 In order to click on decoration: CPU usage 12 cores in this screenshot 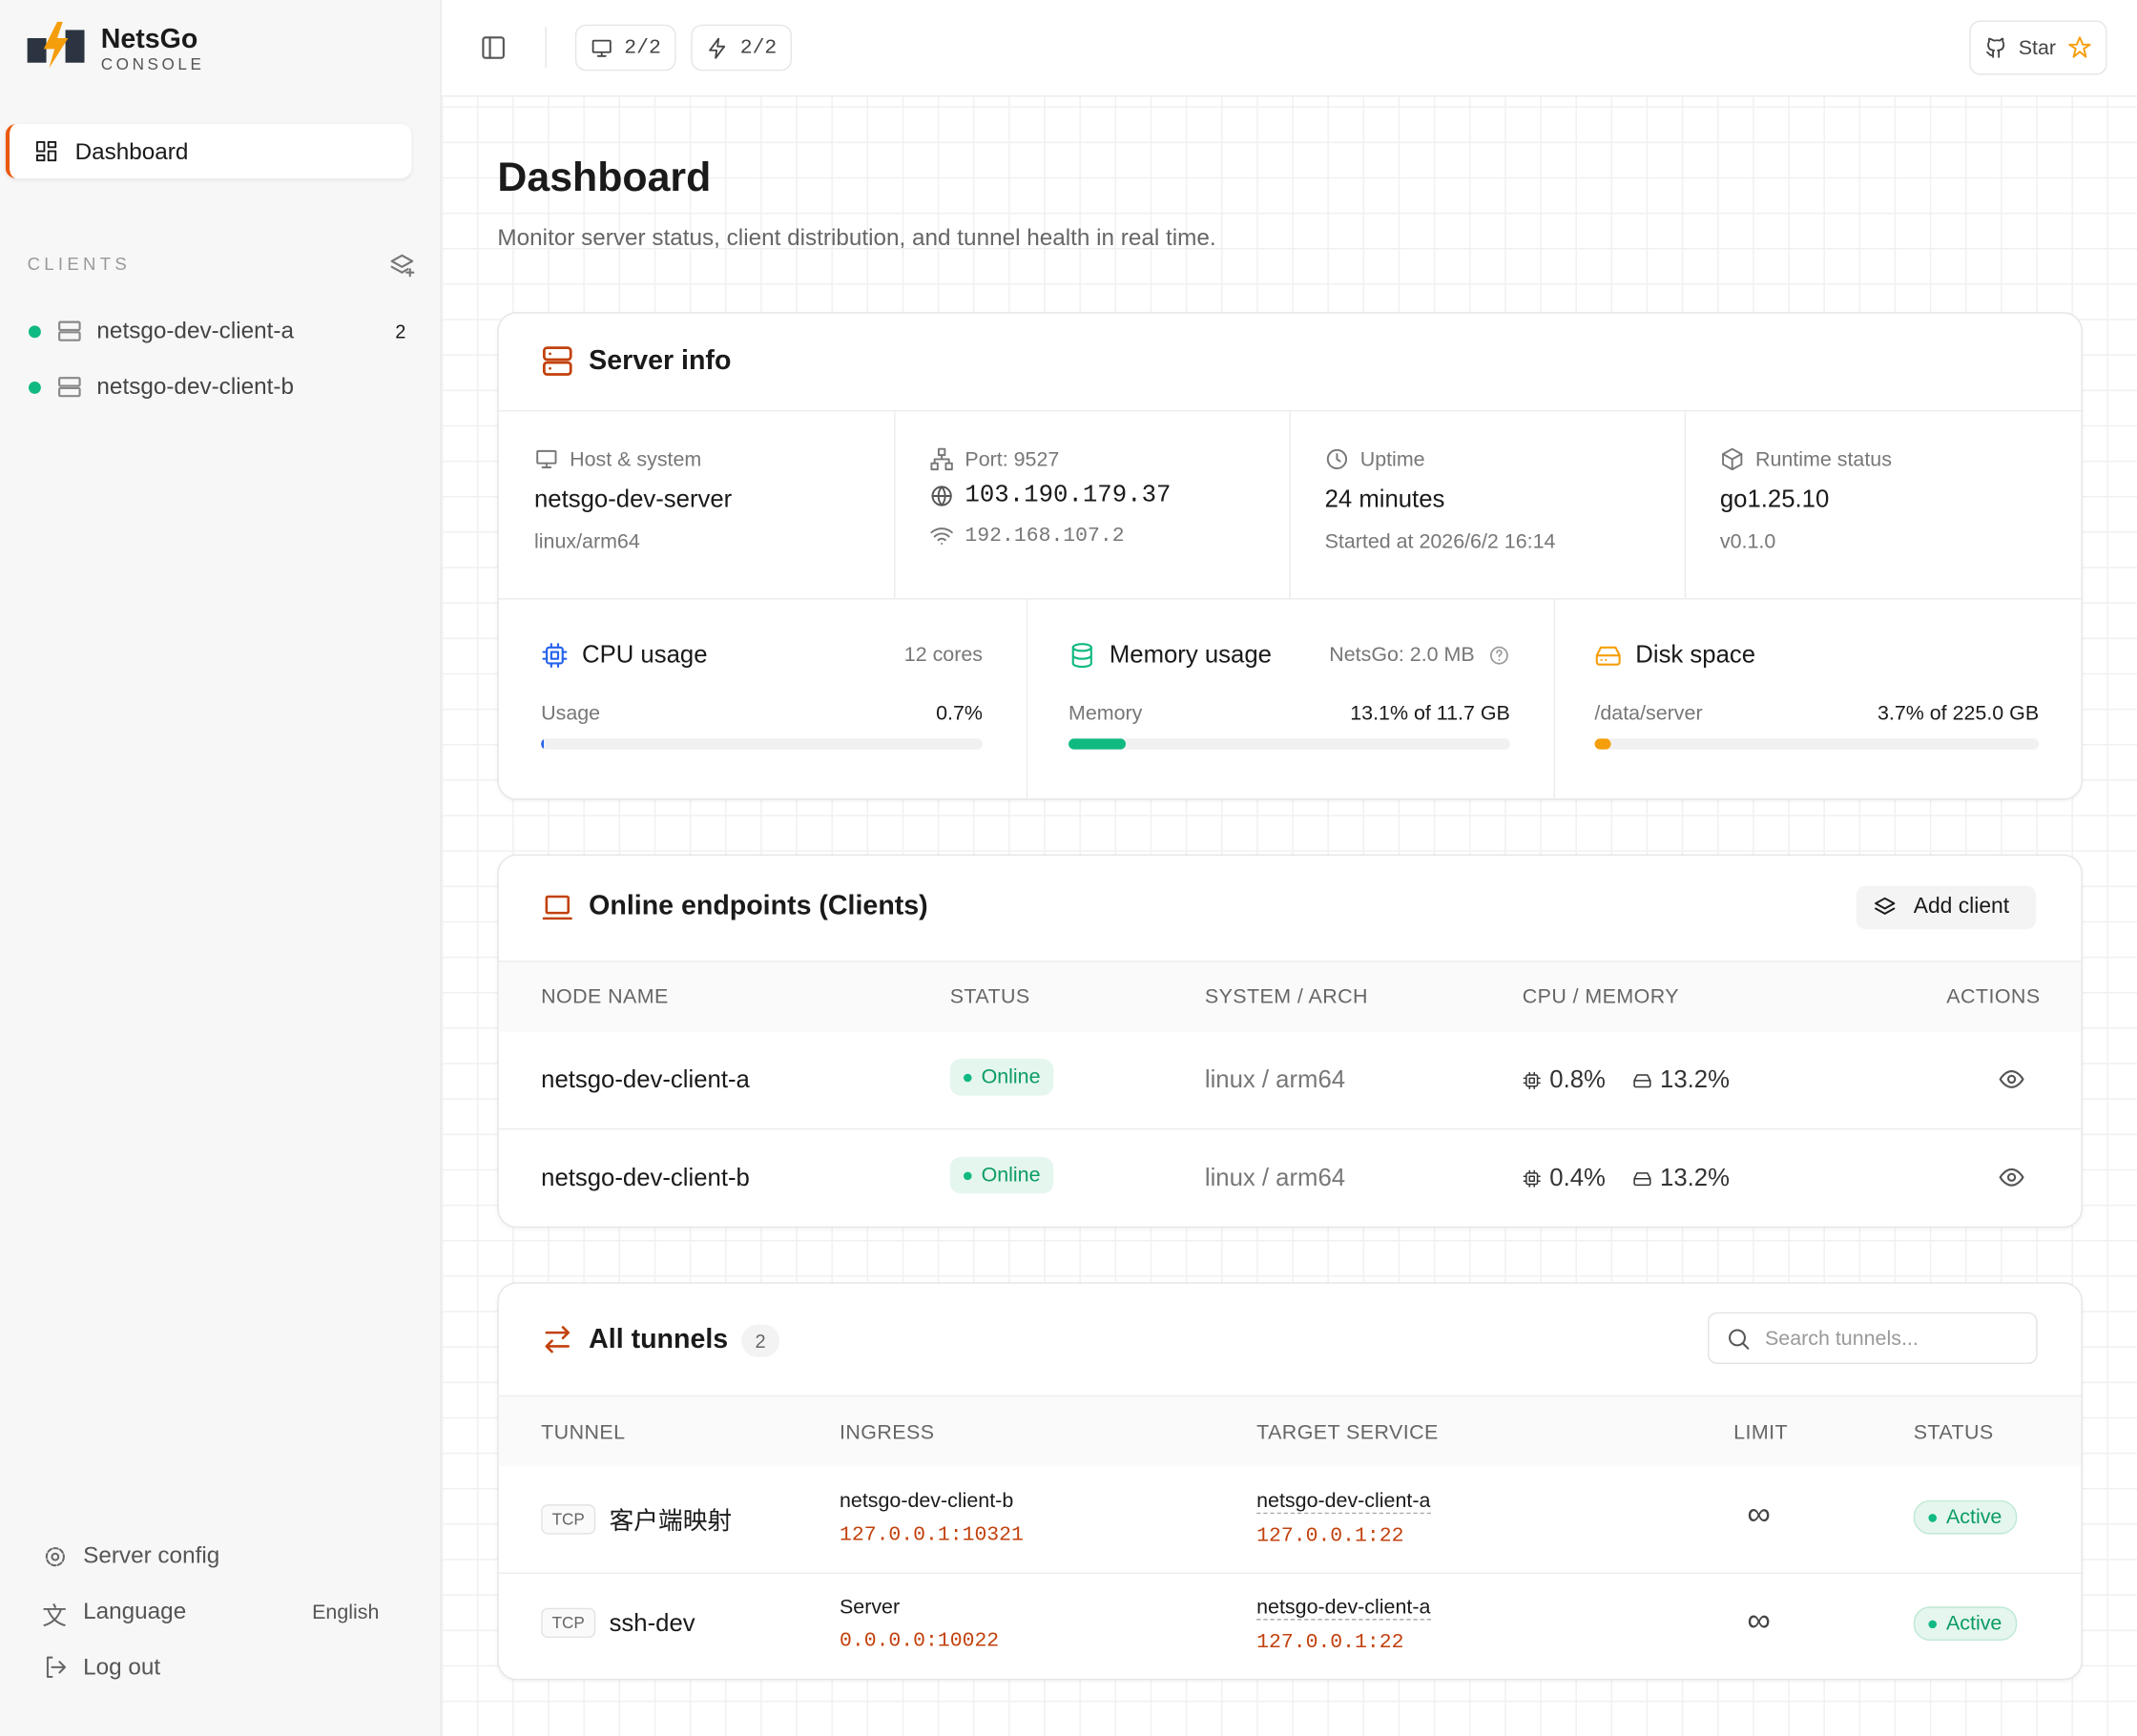, I will do `click(762, 654)`.